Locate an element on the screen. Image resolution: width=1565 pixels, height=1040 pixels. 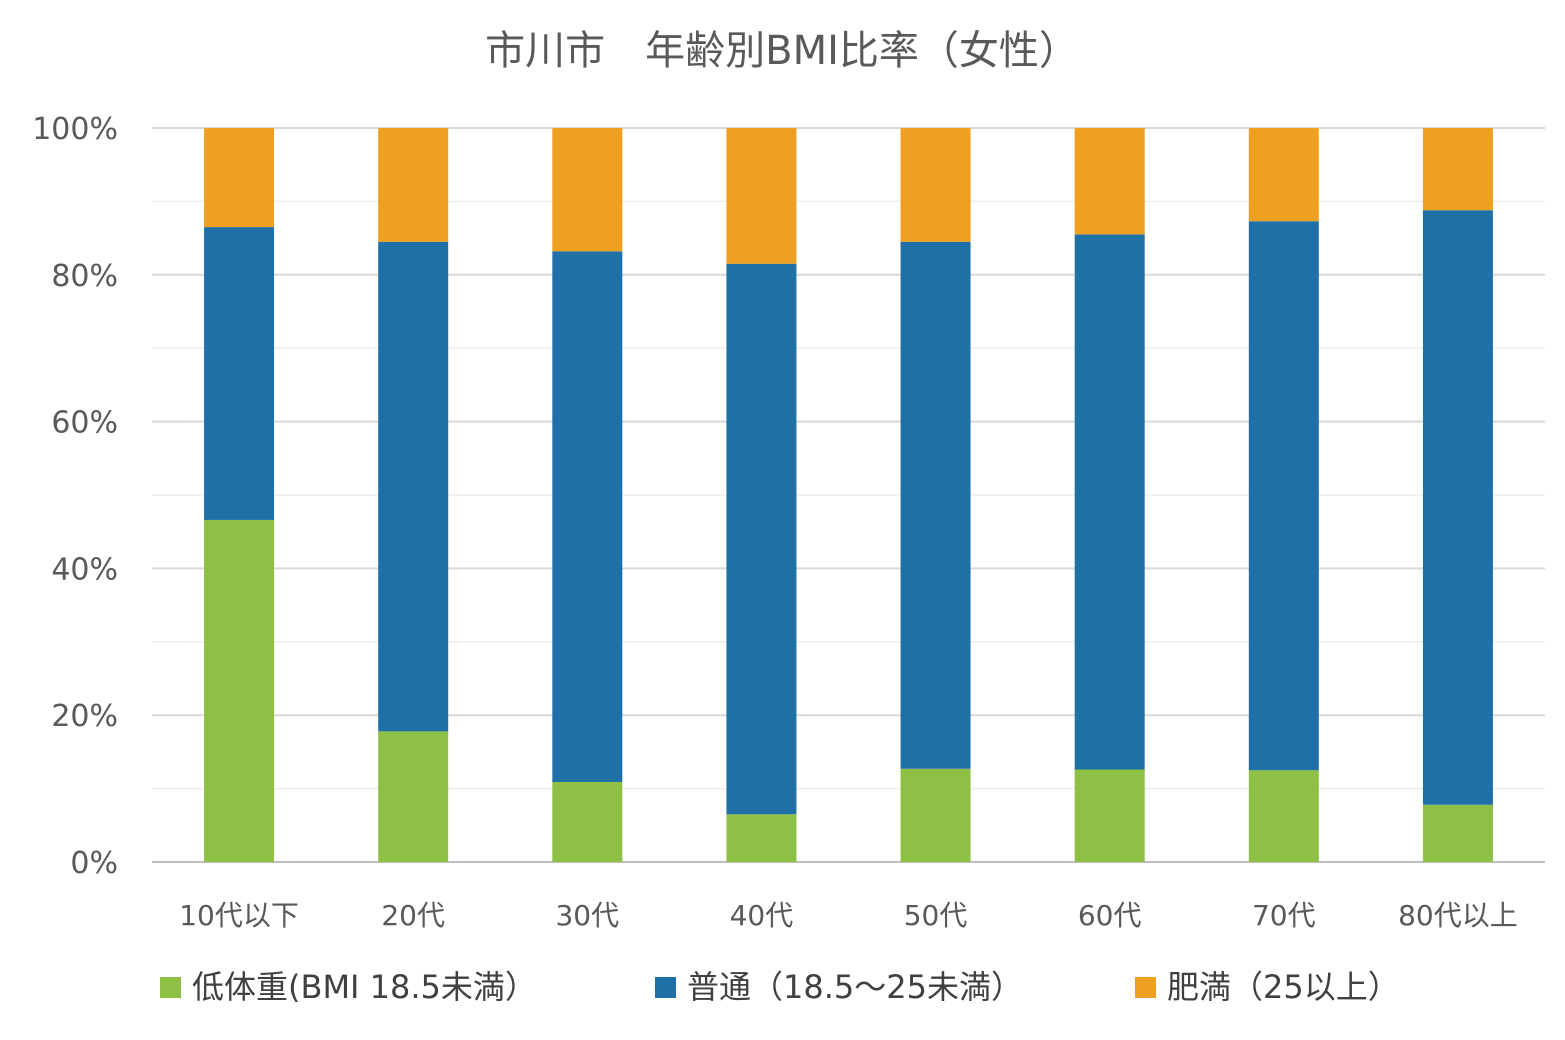
bar-segment-3-40代 is located at coordinates (761, 196).